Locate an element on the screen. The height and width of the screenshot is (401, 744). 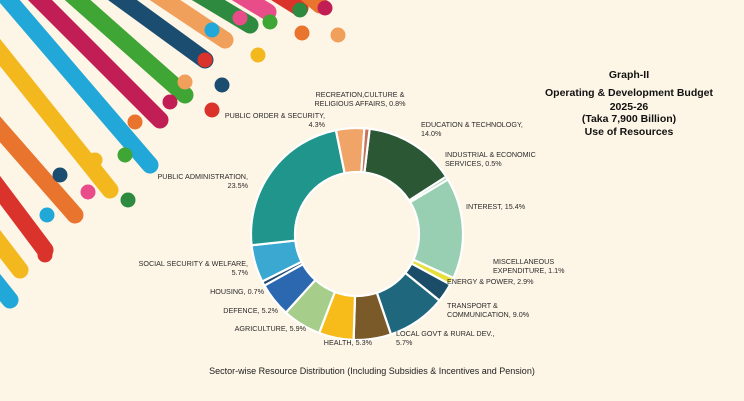
title-line: Use of Resources is located at coordinates (629, 132).